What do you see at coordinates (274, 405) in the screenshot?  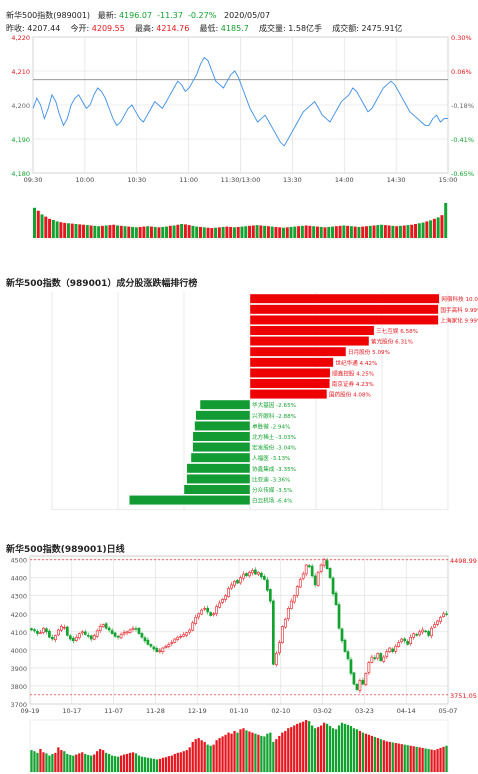 I see `ranking-bar-label: 华大基因 -2.65%` at bounding box center [274, 405].